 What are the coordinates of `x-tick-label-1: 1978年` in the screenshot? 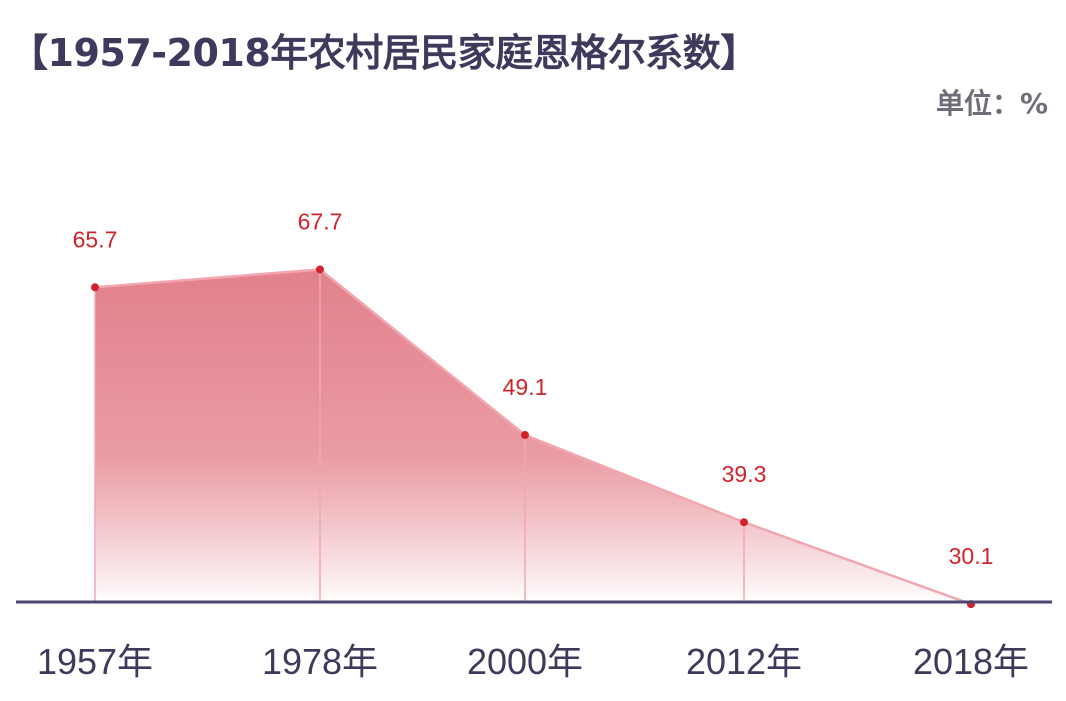 It's located at (320, 661).